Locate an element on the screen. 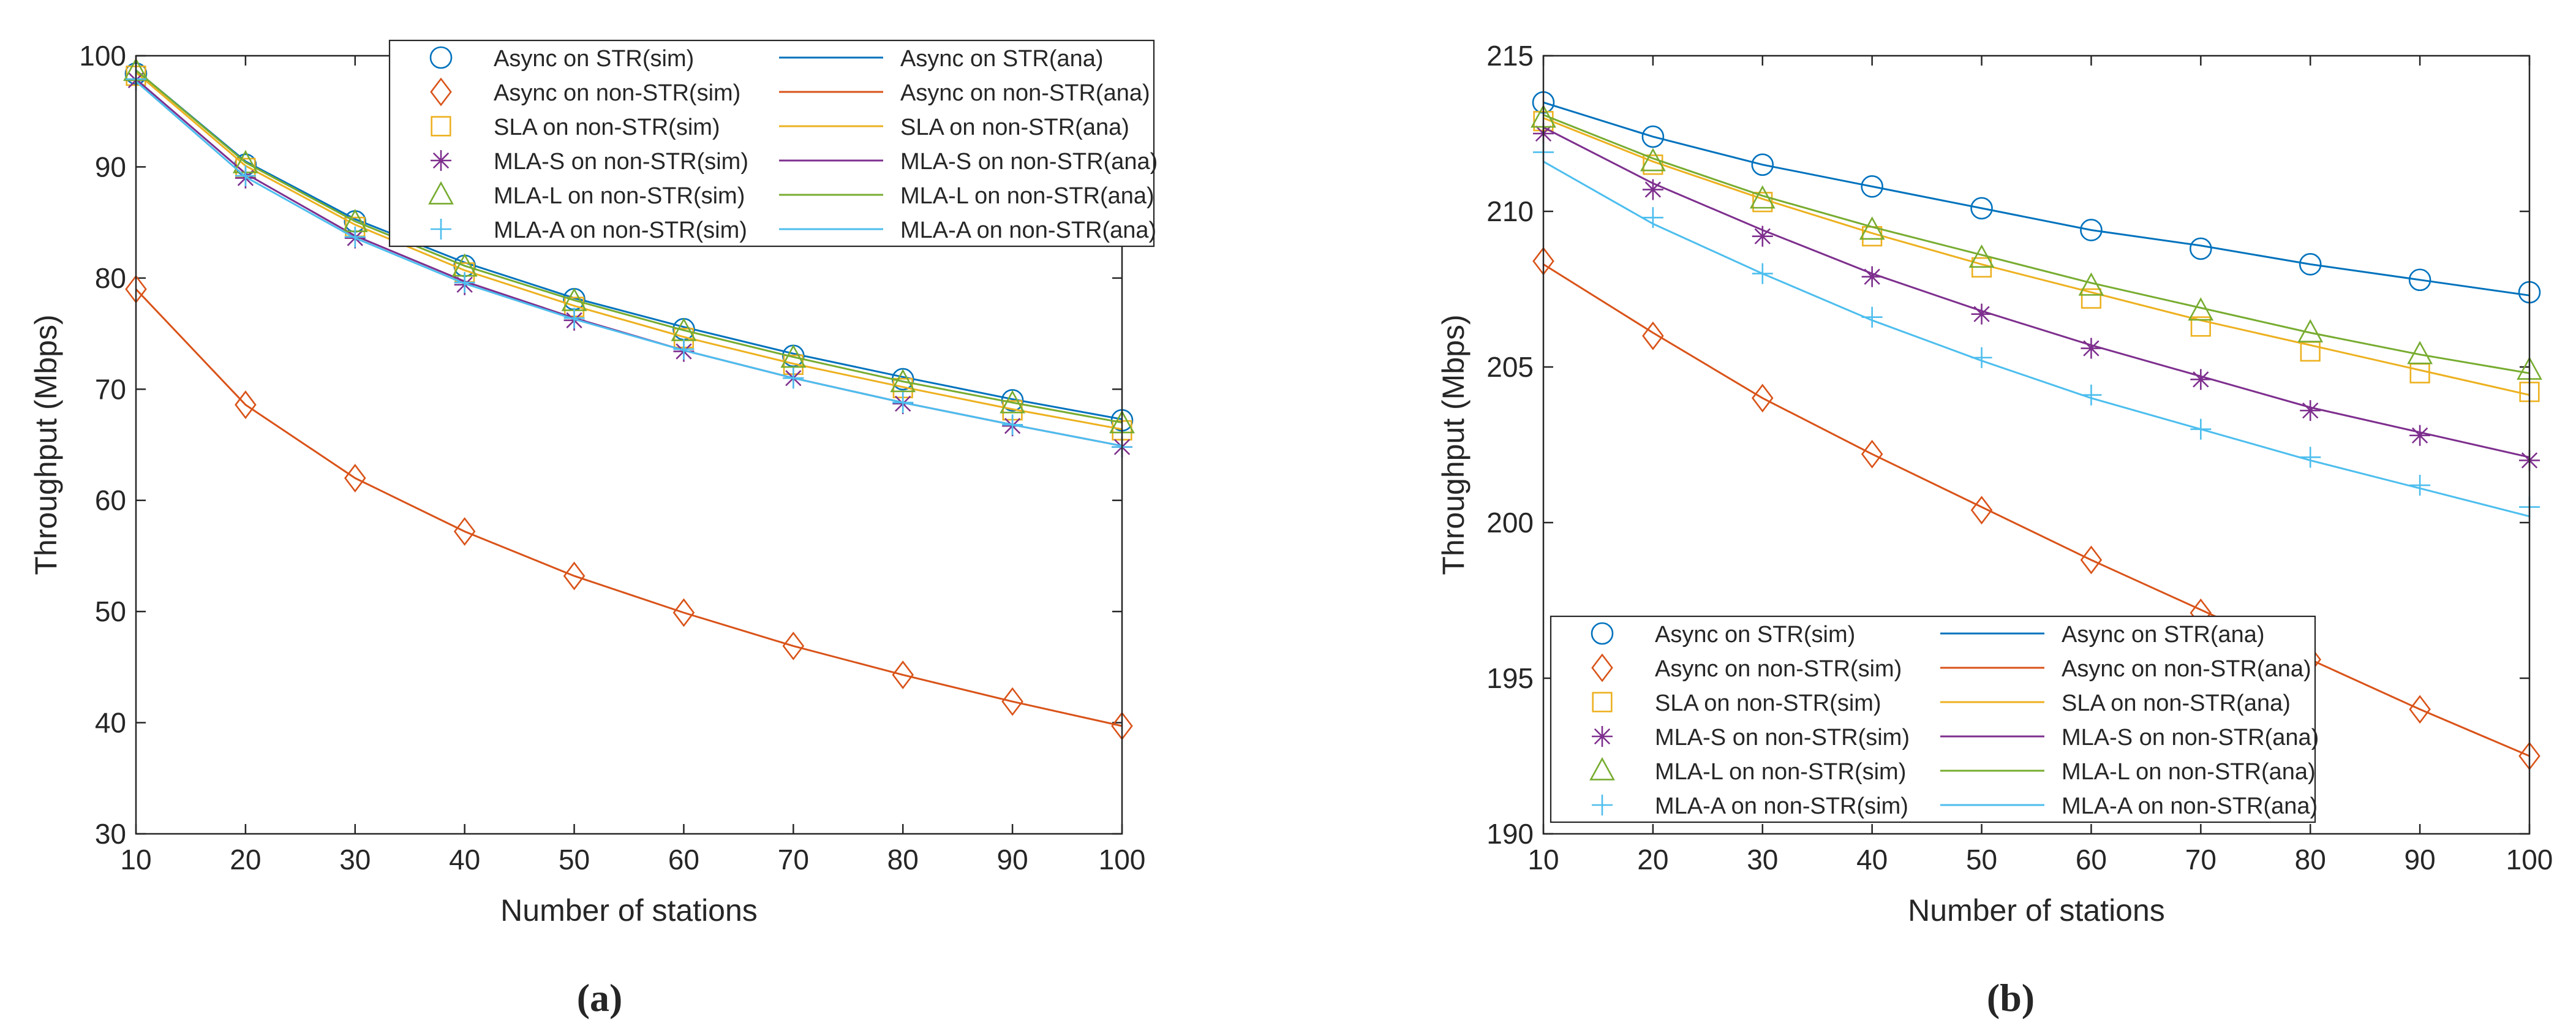 The height and width of the screenshot is (1036, 2576). y-tick-label: 60 is located at coordinates (110, 500).